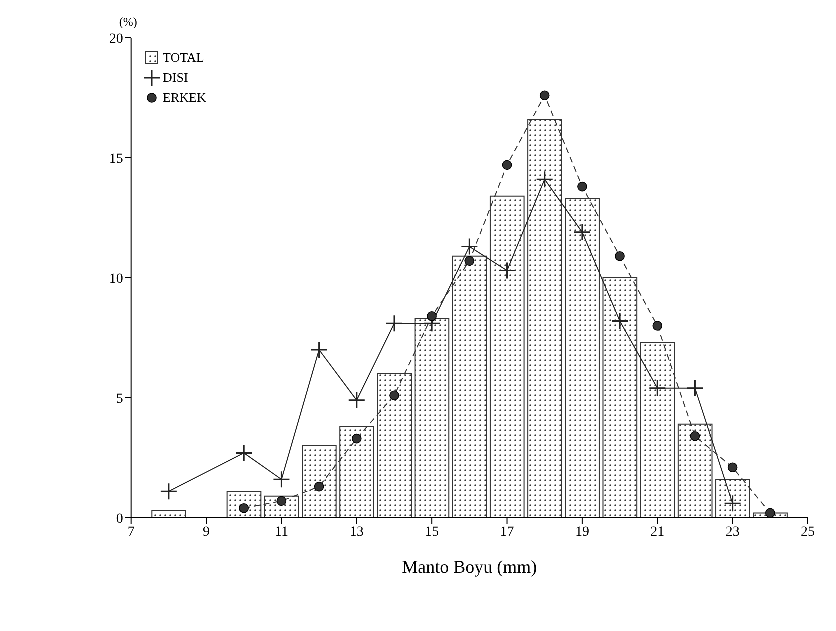 The height and width of the screenshot is (631, 836). What do you see at coordinates (808, 532) in the screenshot?
I see `x-tick-label: 25` at bounding box center [808, 532].